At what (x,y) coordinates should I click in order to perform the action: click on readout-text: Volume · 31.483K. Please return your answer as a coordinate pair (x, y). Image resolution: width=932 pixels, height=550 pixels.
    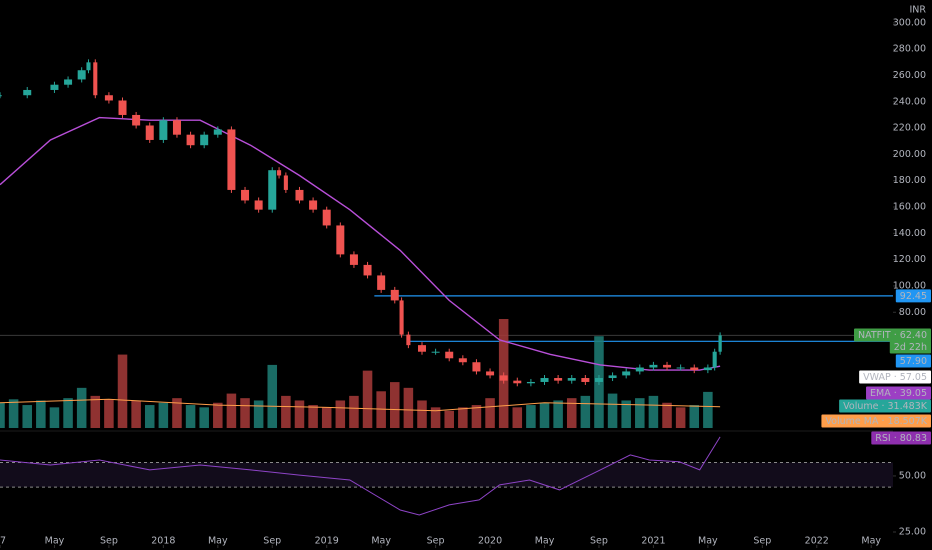
    Looking at the image, I should click on (885, 406).